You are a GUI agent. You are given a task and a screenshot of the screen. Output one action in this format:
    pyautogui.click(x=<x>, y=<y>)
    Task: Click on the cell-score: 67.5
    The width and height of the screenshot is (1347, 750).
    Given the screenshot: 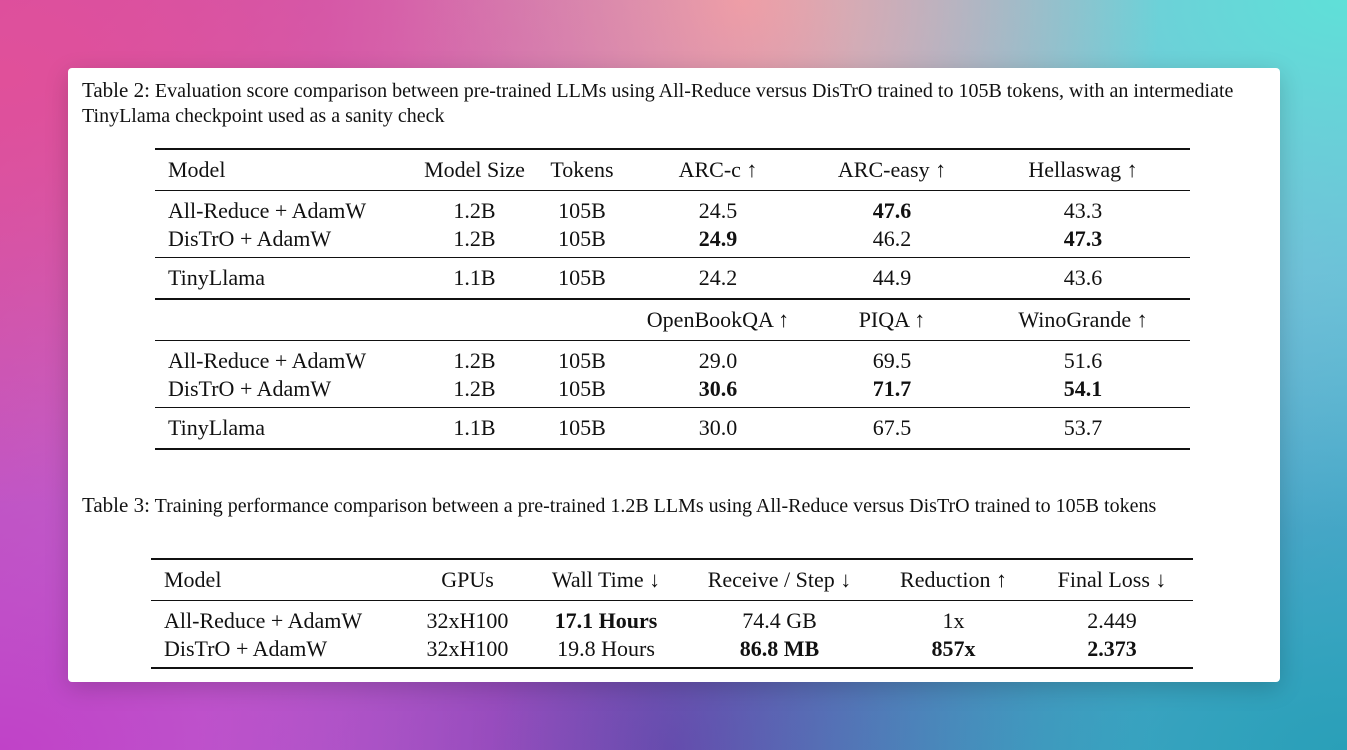 What is the action you would take?
    pyautogui.click(x=892, y=428)
    